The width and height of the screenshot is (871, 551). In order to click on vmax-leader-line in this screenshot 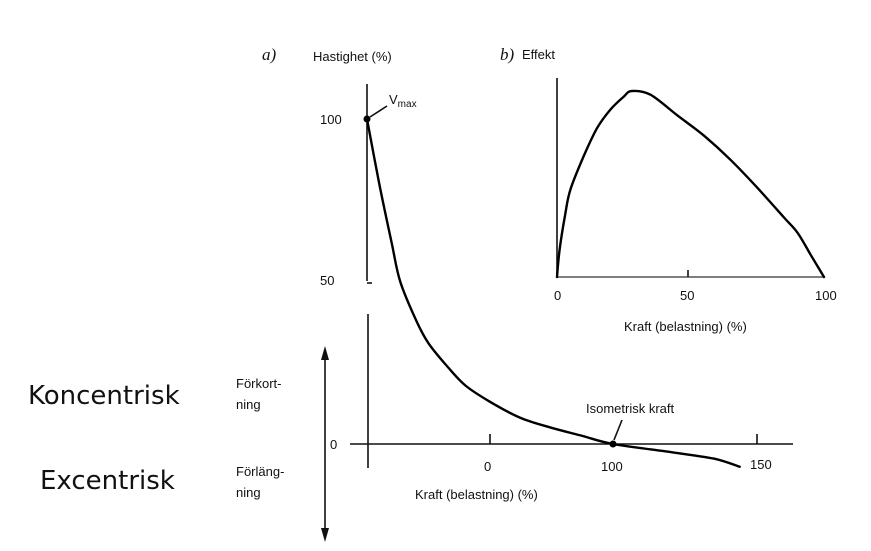, I will do `click(378, 111)`.